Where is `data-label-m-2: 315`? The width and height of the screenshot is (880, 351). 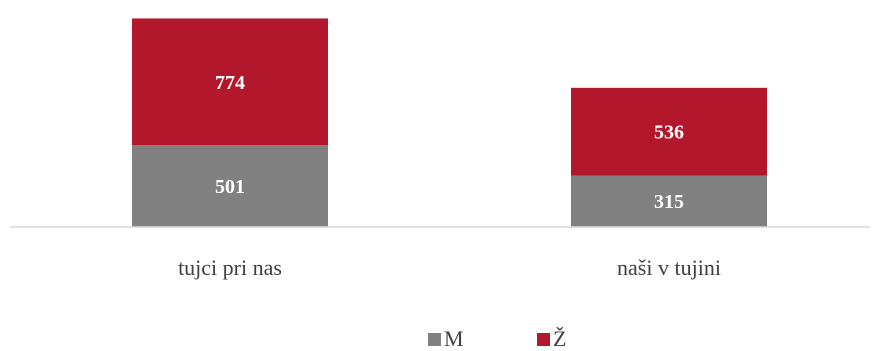 data-label-m-2: 315 is located at coordinates (669, 202).